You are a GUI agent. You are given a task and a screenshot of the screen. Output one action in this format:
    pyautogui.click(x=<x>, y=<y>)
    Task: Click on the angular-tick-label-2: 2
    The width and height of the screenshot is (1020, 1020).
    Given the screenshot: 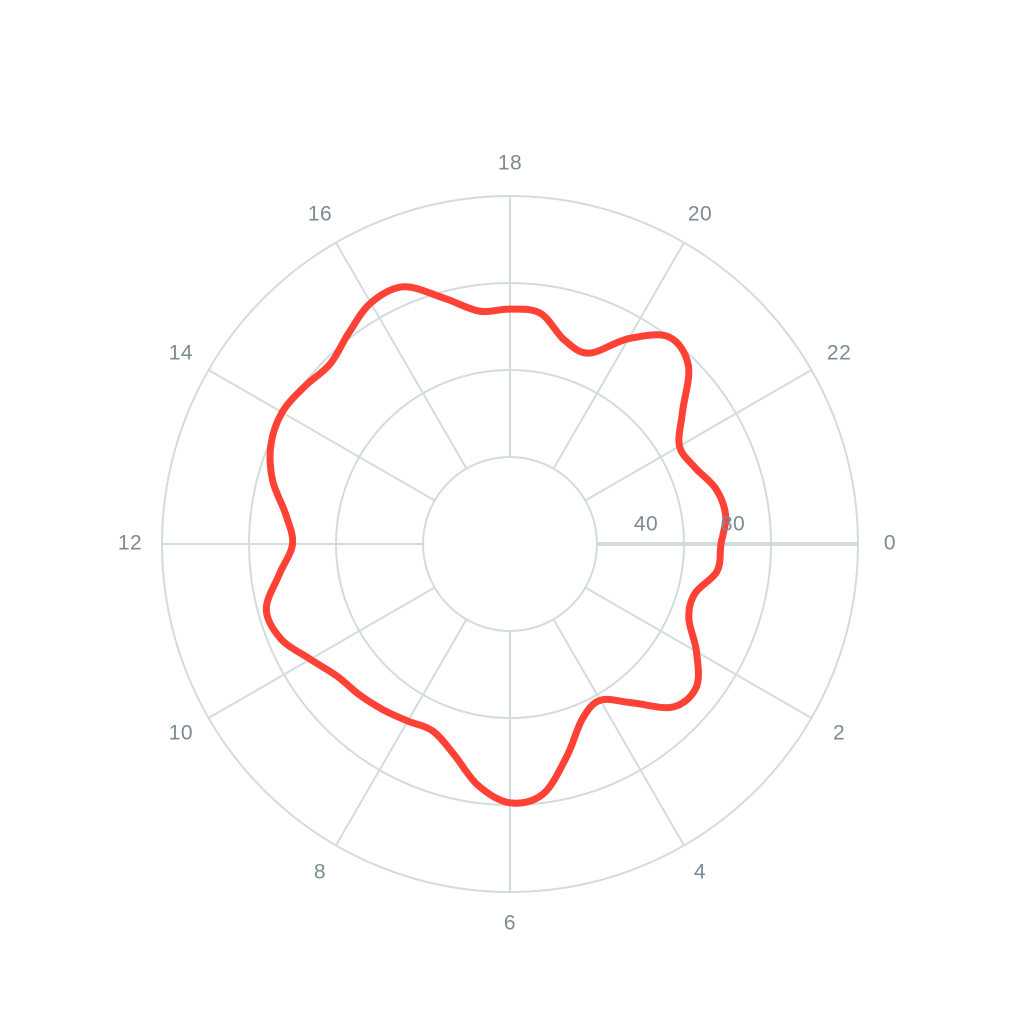 What is the action you would take?
    pyautogui.click(x=839, y=733)
    